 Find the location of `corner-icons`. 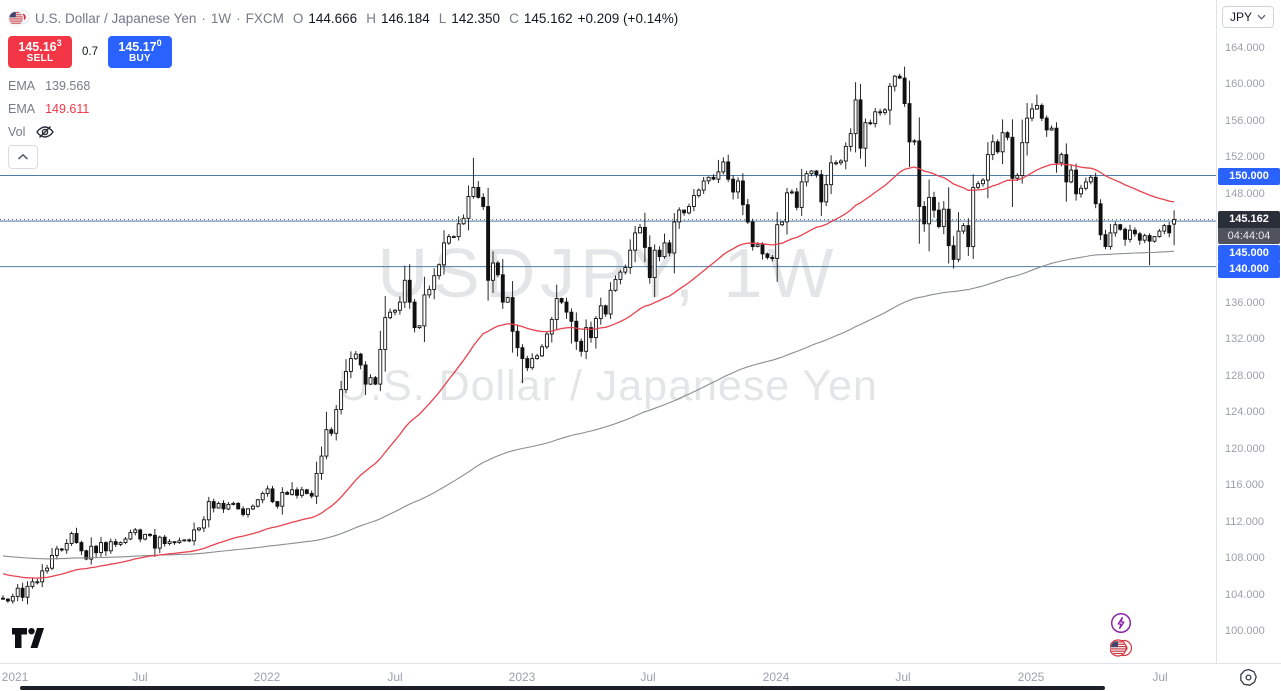

corner-icons is located at coordinates (1121, 635).